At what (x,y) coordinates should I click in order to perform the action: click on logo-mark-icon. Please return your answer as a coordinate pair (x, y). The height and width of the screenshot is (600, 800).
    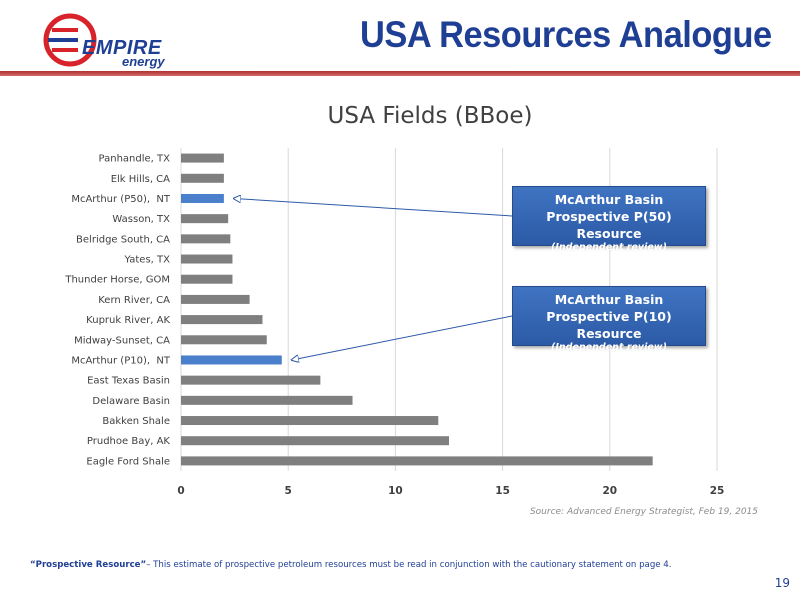
    Looking at the image, I should click on (70, 40).